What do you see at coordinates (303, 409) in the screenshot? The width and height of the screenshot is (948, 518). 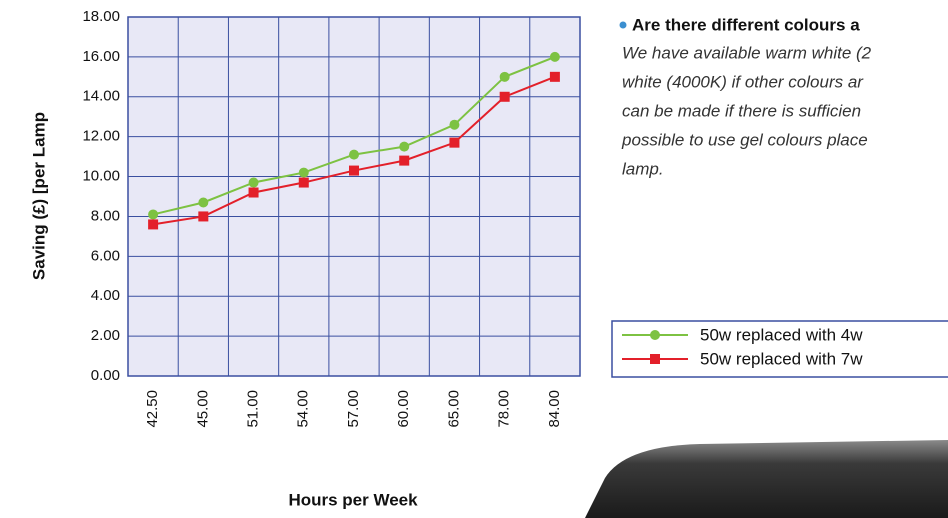 I see `x-tick-label: 54.00` at bounding box center [303, 409].